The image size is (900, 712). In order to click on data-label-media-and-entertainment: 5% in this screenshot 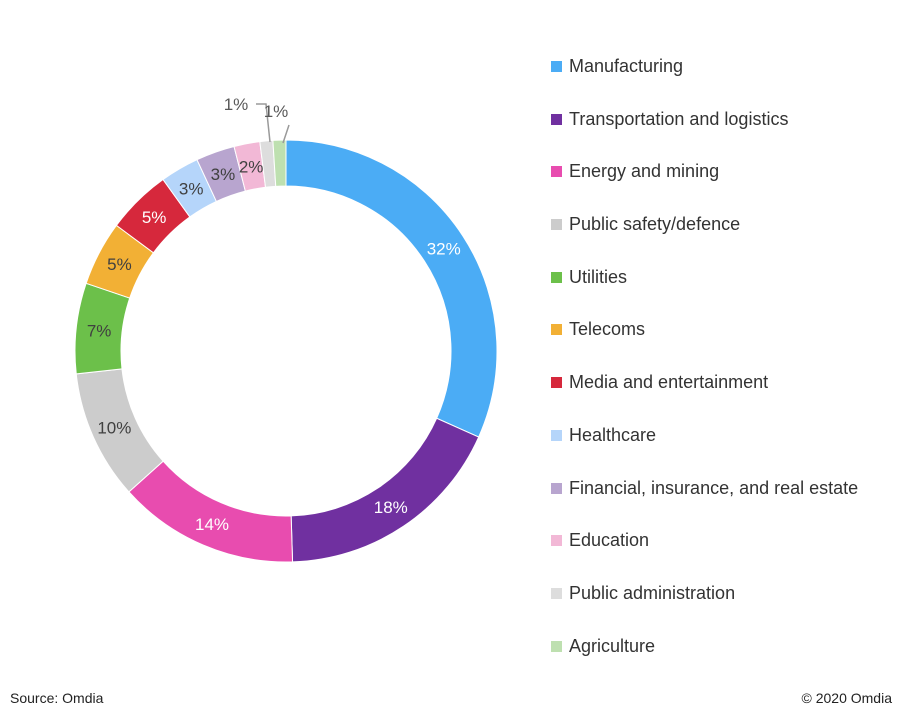, I will do `click(154, 217)`.